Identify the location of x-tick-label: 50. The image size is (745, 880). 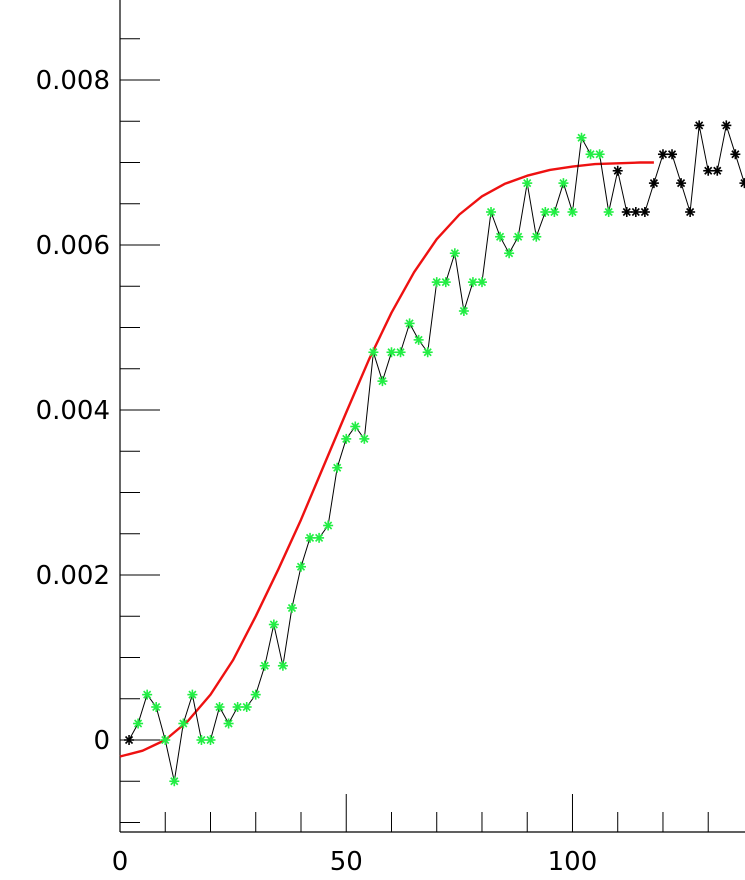
(346, 862).